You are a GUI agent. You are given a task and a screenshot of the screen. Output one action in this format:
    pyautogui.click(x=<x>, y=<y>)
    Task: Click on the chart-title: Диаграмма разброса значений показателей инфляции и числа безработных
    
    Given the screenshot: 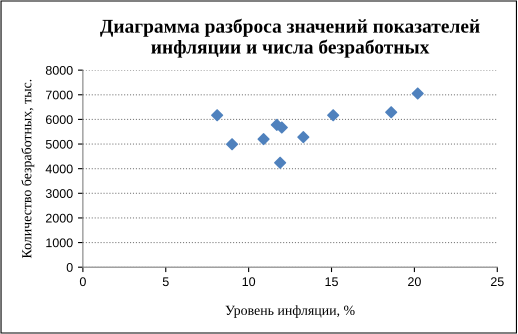 What is the action you would take?
    pyautogui.click(x=290, y=38)
    